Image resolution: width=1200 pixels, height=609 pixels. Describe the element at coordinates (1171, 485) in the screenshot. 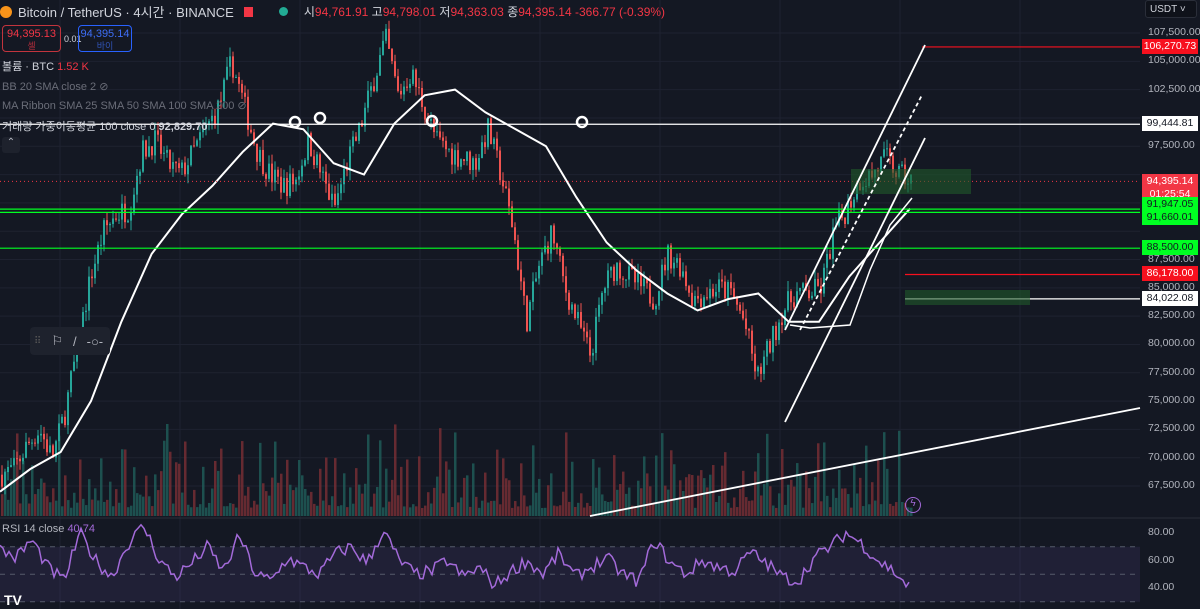

I see `price-axis-label: 67,500.00` at that location.